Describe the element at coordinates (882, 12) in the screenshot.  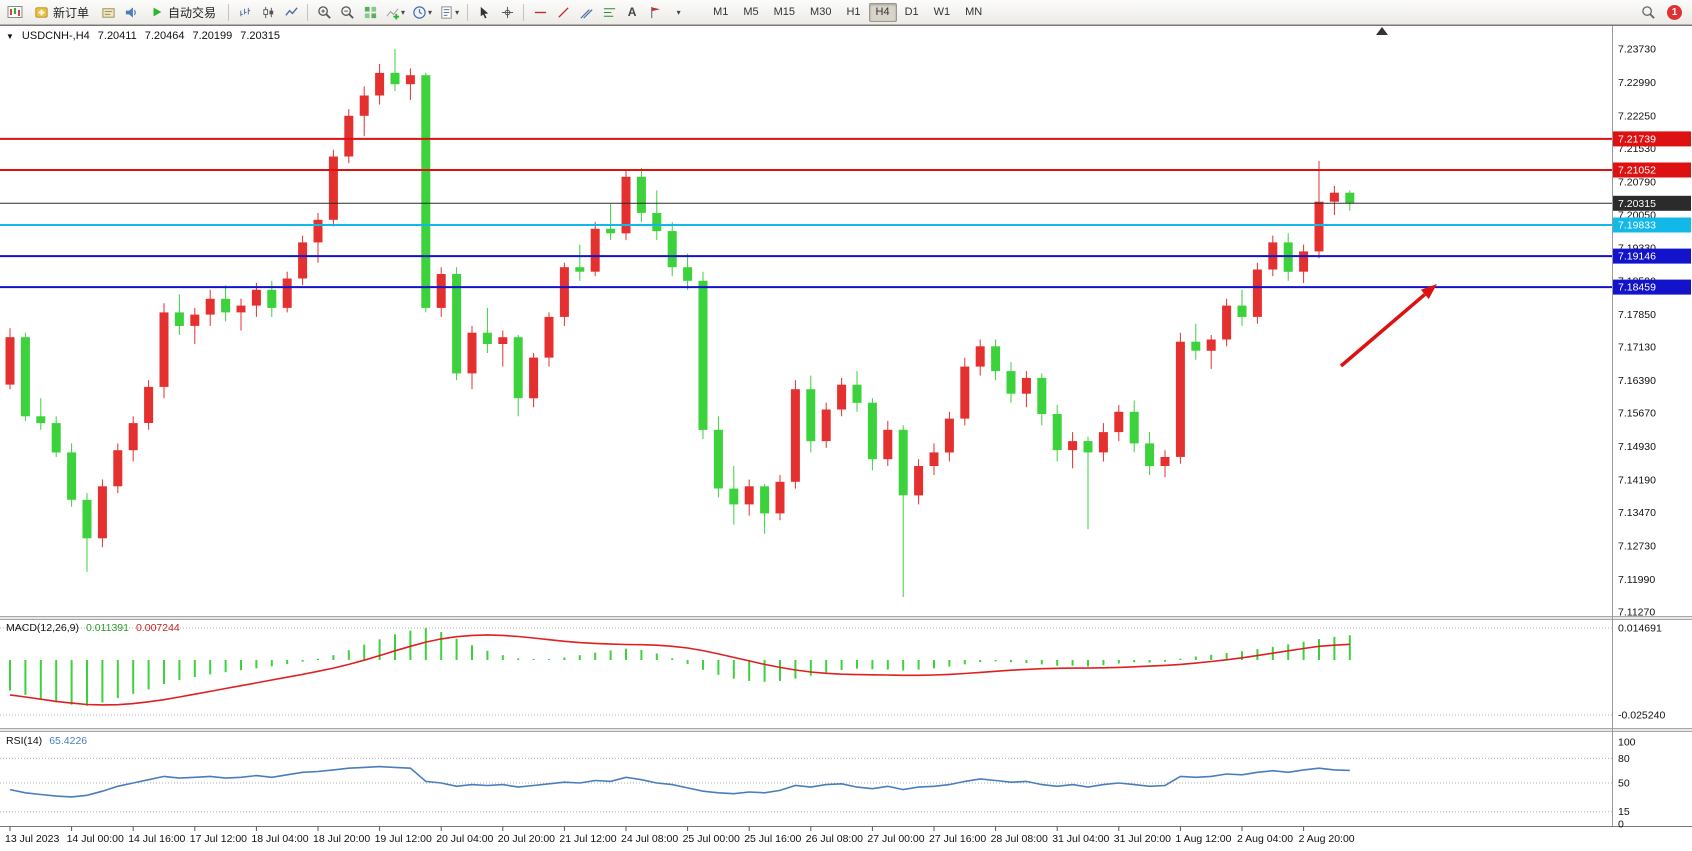
I see `timeframe-H4: H4` at that location.